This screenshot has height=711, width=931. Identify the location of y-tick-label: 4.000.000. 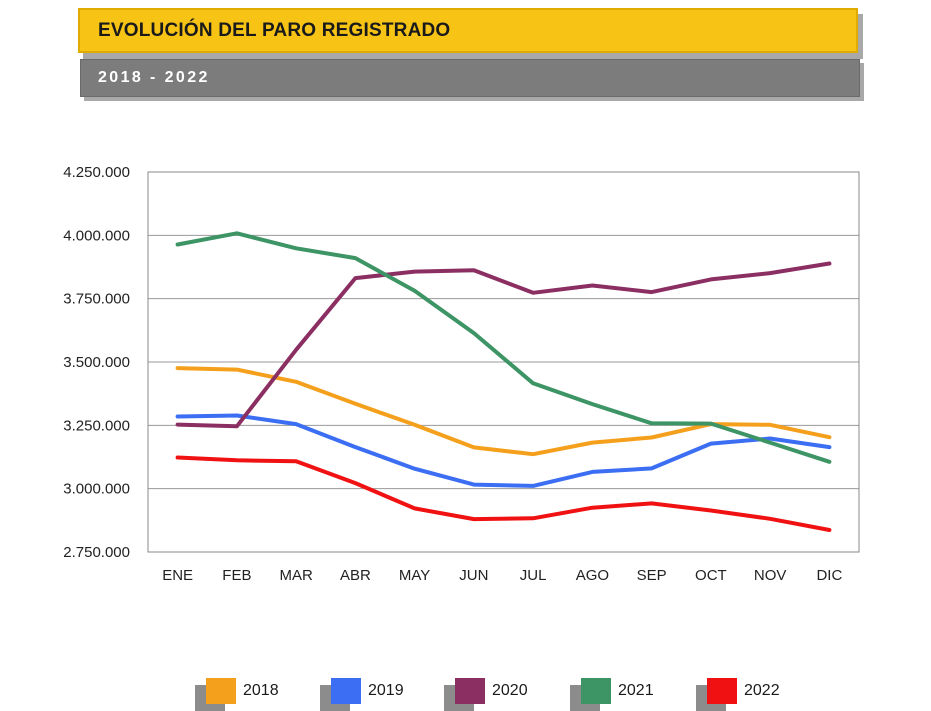
(96, 235).